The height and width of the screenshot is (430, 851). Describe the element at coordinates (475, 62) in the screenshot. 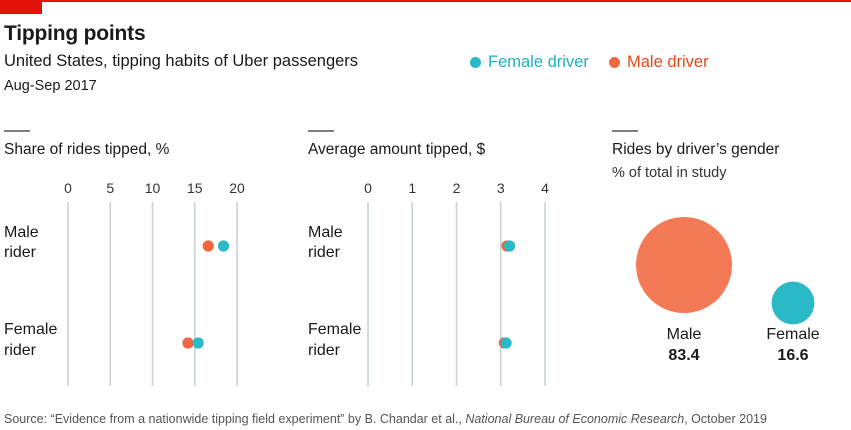

I see `legend-female-dot` at that location.